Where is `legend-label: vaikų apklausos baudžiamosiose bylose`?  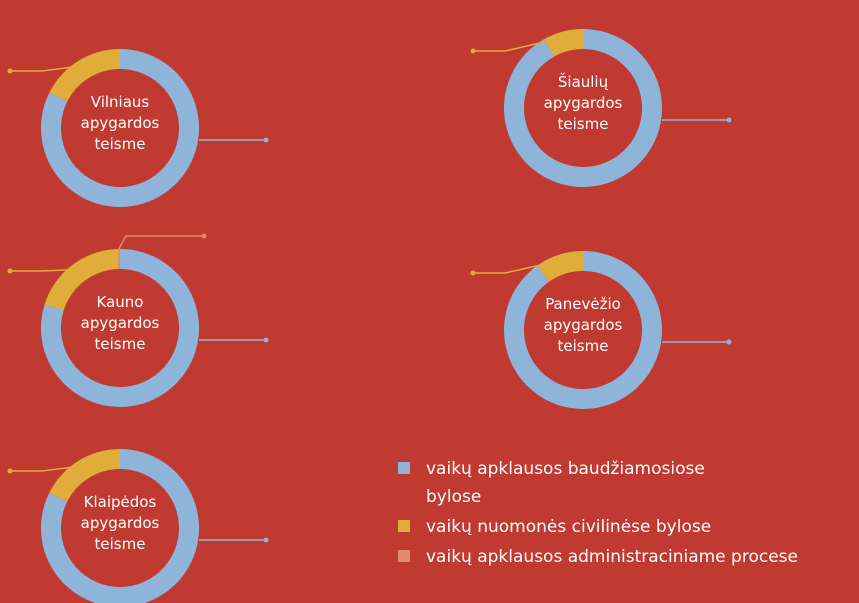
legend-label: vaikų apklausos baudžiamosiose bylose is located at coordinates (565, 483).